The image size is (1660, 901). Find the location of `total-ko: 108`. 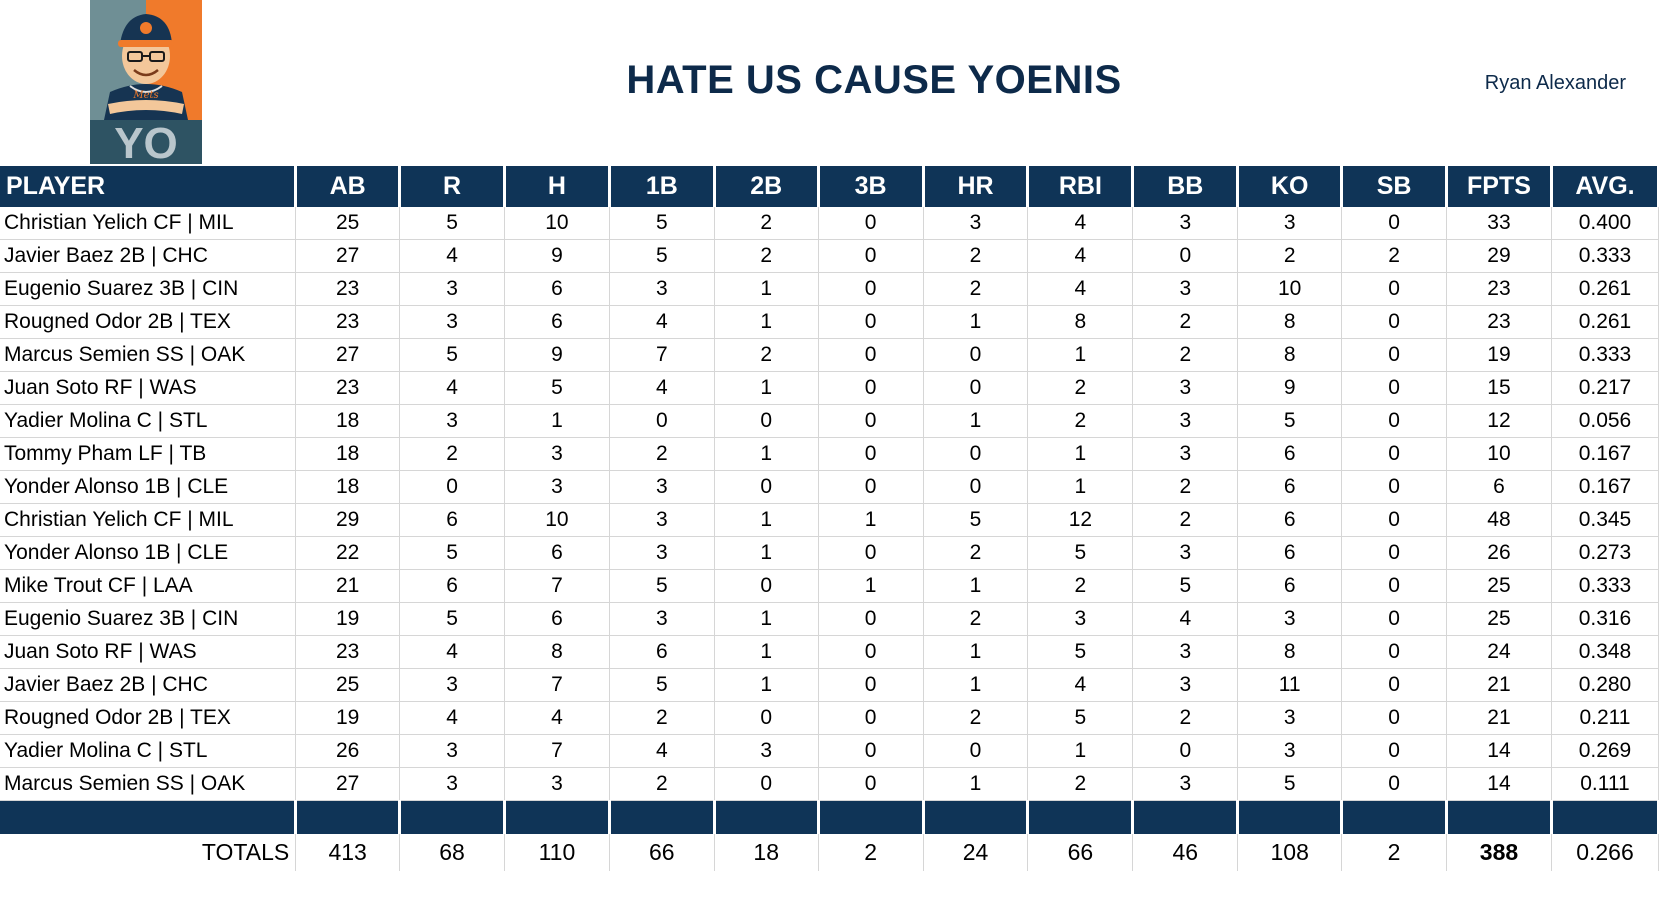

total-ko: 108 is located at coordinates (1290, 852).